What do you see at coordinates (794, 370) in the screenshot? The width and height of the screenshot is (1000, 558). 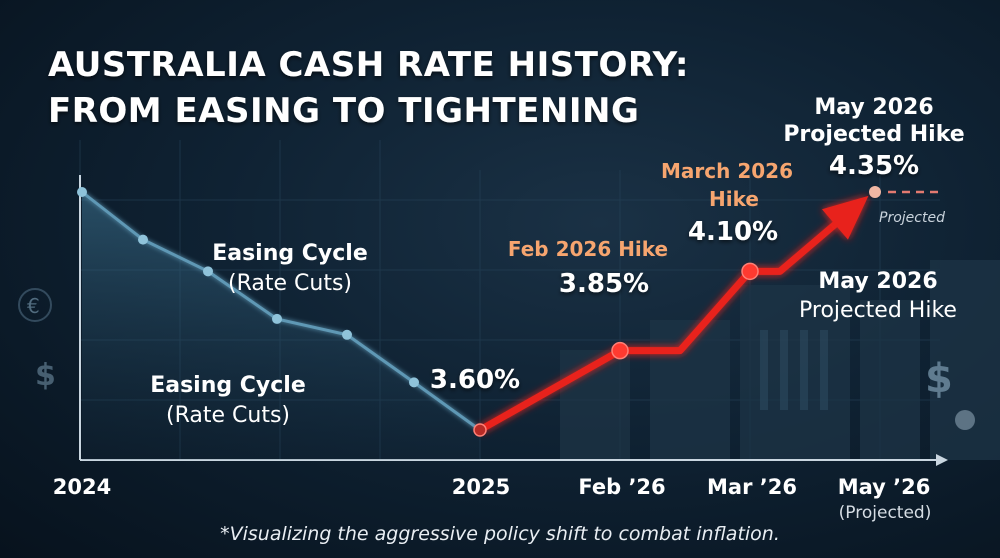 I see `building-columns-decoration` at bounding box center [794, 370].